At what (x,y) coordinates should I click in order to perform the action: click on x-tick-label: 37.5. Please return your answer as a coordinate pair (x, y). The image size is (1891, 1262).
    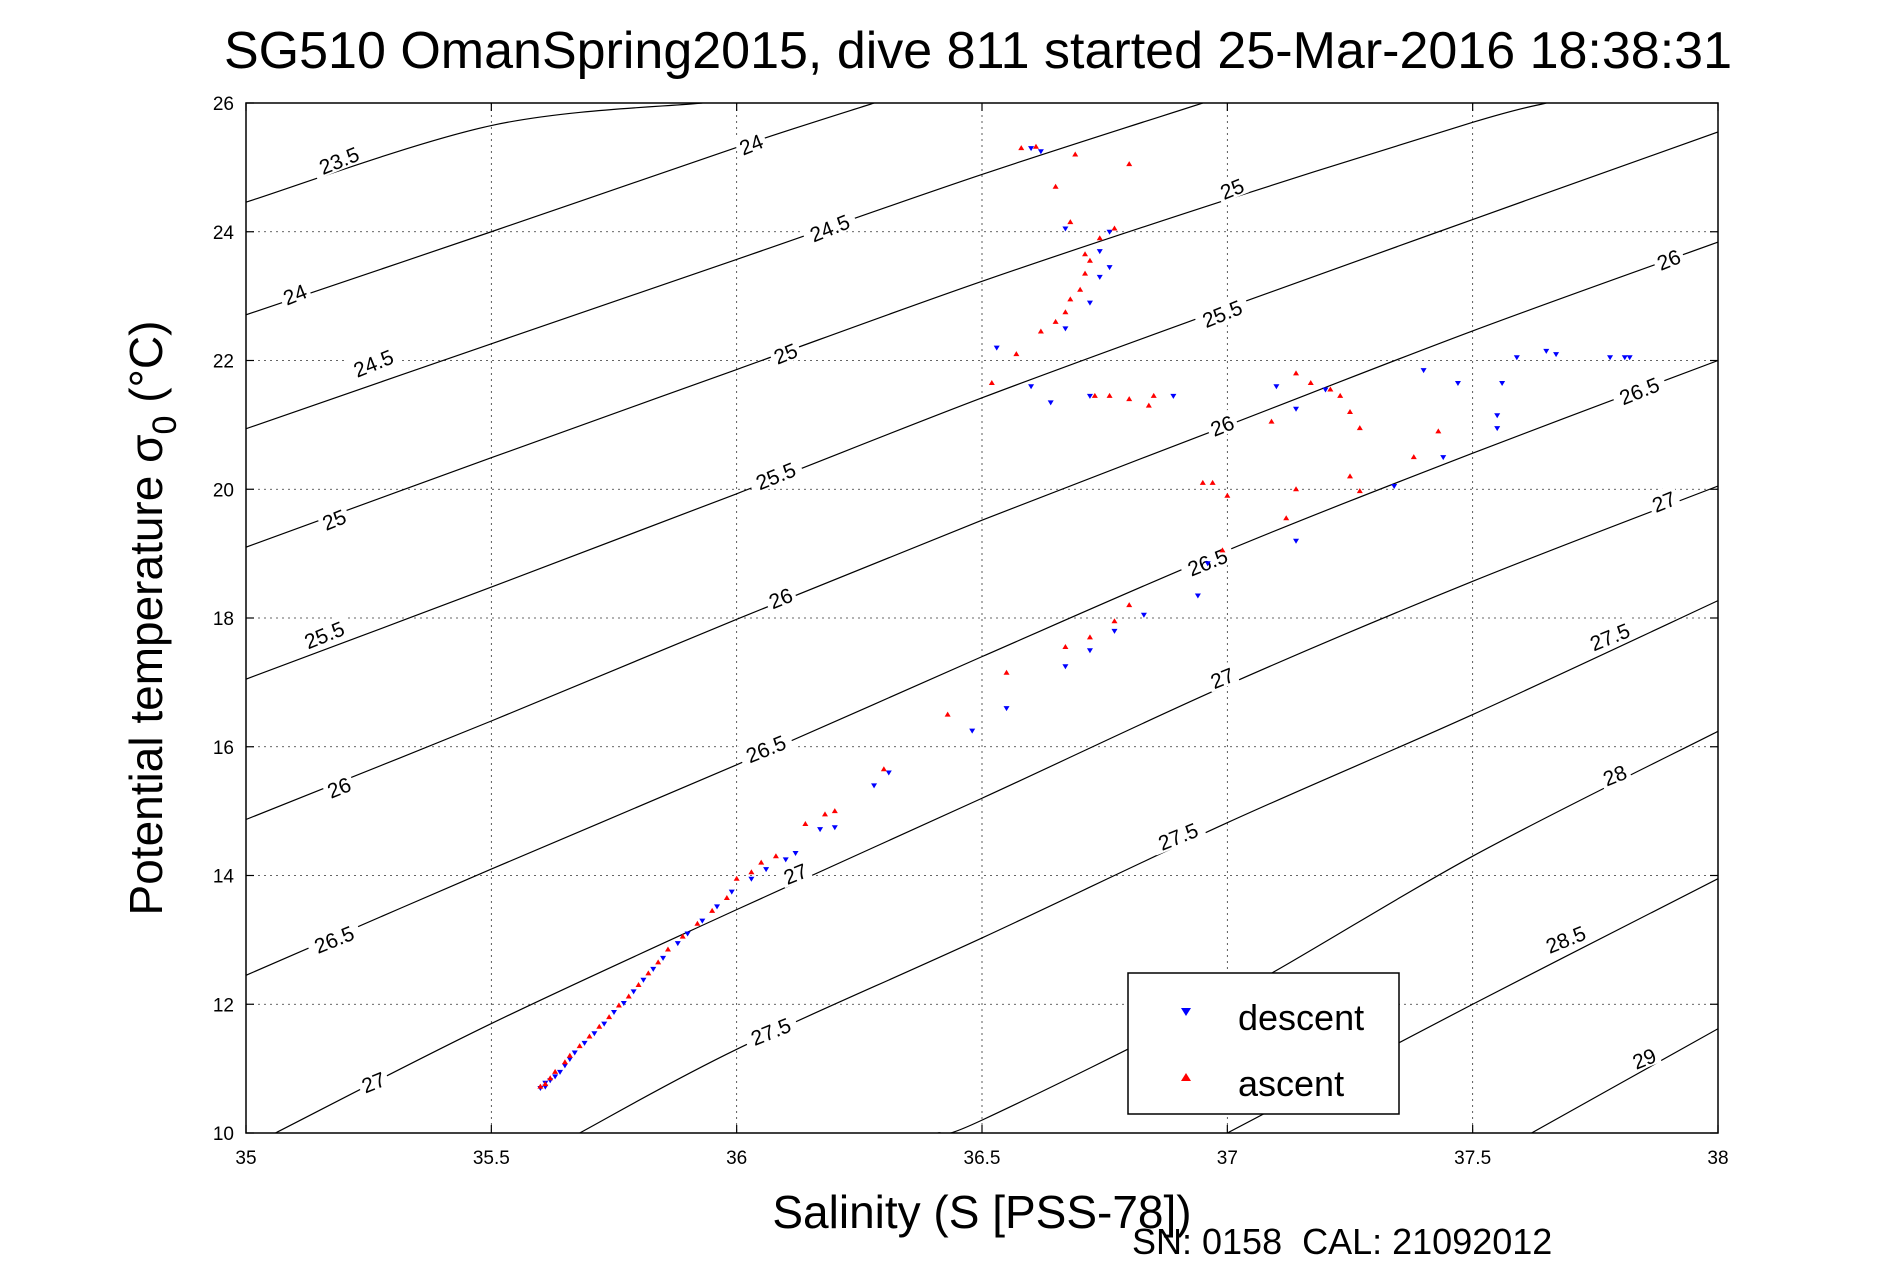
    Looking at the image, I should click on (1472, 1158).